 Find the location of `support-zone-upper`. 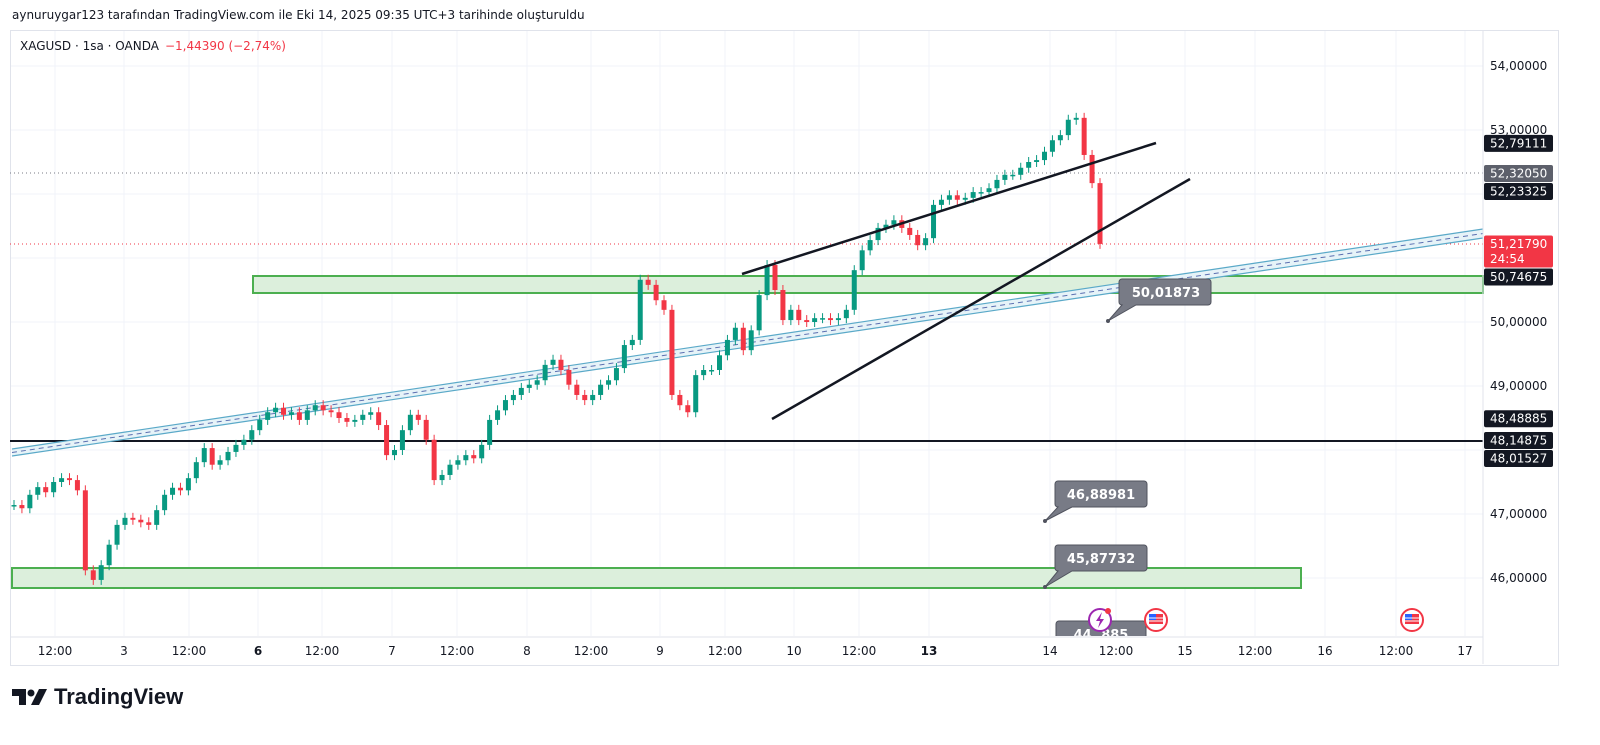

support-zone-upper is located at coordinates (868, 284).